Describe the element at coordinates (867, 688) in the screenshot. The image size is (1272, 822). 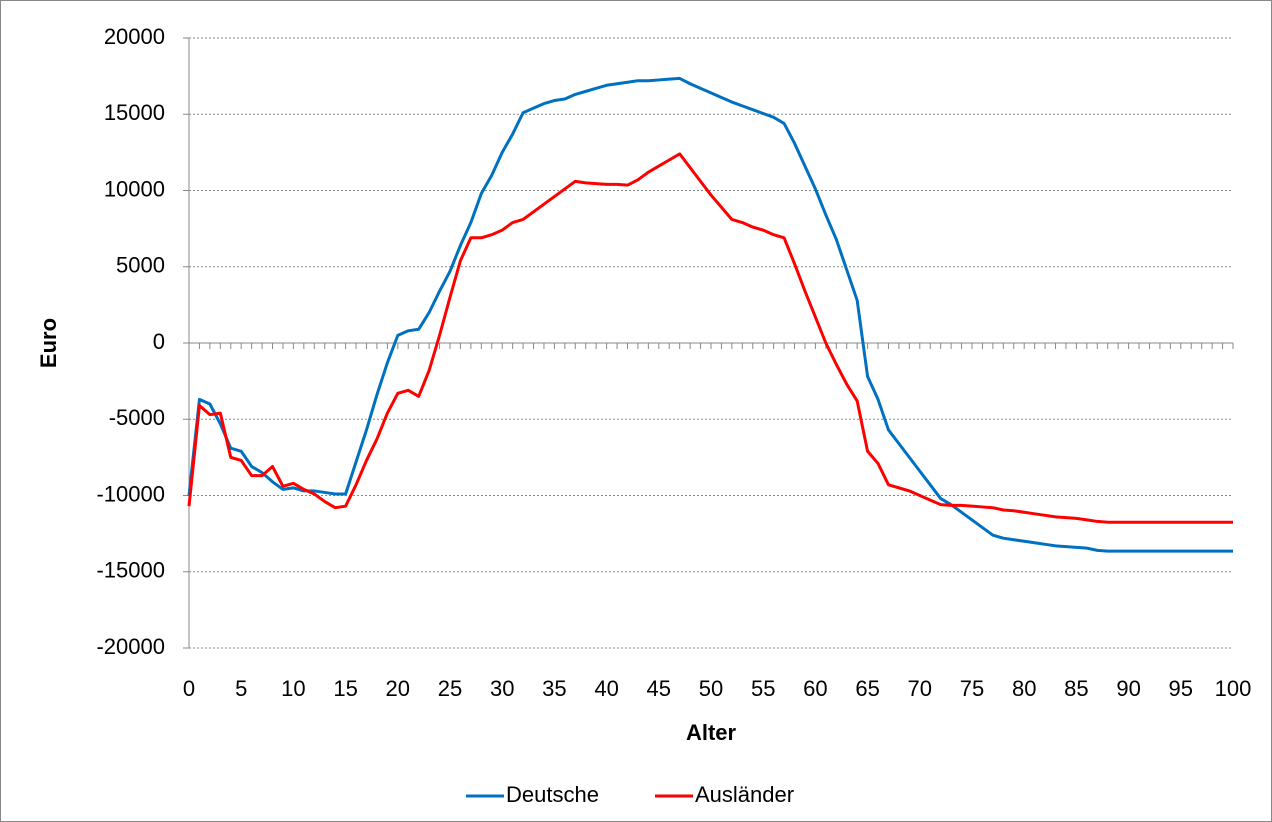
I see `x-tick-label: 65` at that location.